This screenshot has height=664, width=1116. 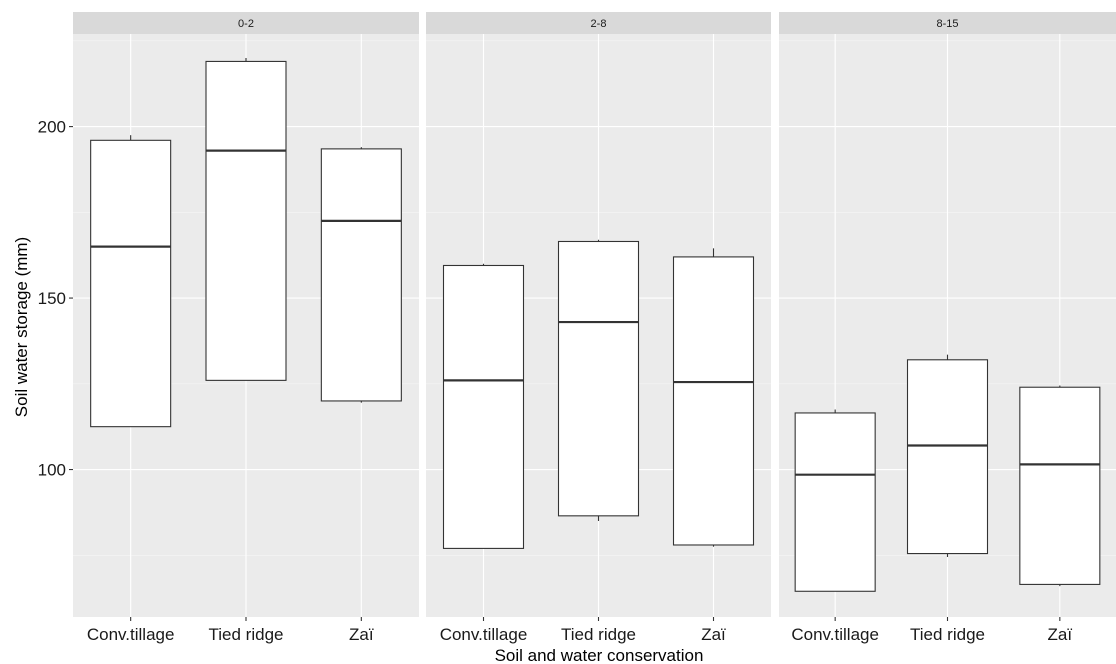 What do you see at coordinates (599, 655) in the screenshot?
I see `x-axis-title: Soil and water conservation` at bounding box center [599, 655].